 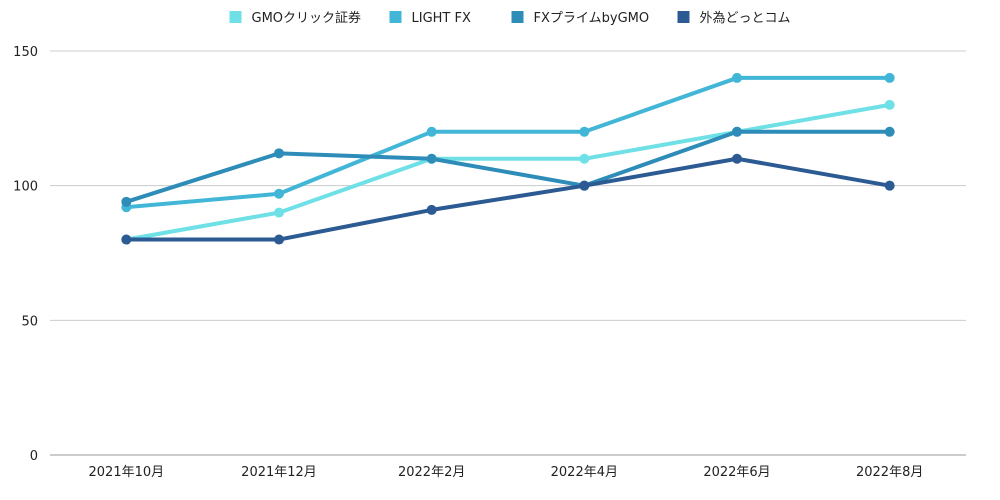 I want to click on legend-item: GMOクリック証券, so click(x=295, y=18).